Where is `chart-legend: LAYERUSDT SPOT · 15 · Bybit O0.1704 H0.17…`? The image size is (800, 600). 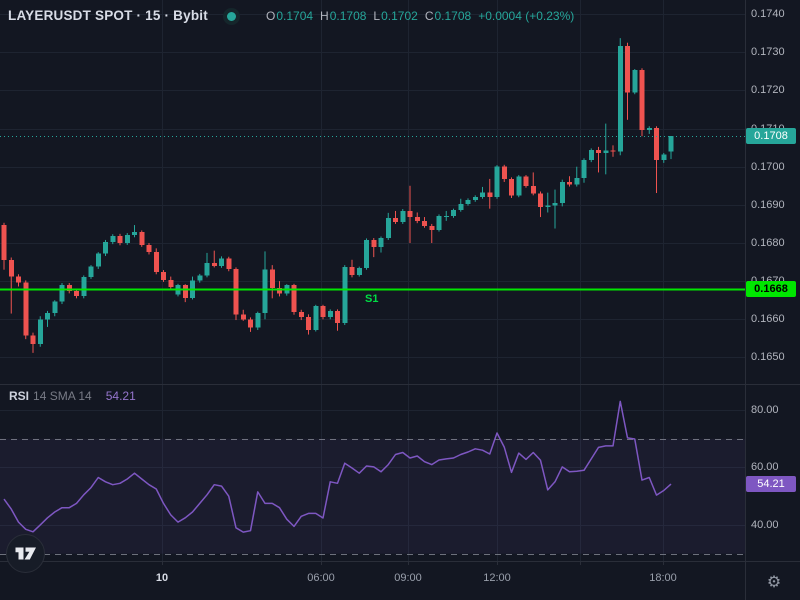 chart-legend: LAYERUSDT SPOT · 15 · Bybit O0.1704 H0.17… is located at coordinates (370, 17).